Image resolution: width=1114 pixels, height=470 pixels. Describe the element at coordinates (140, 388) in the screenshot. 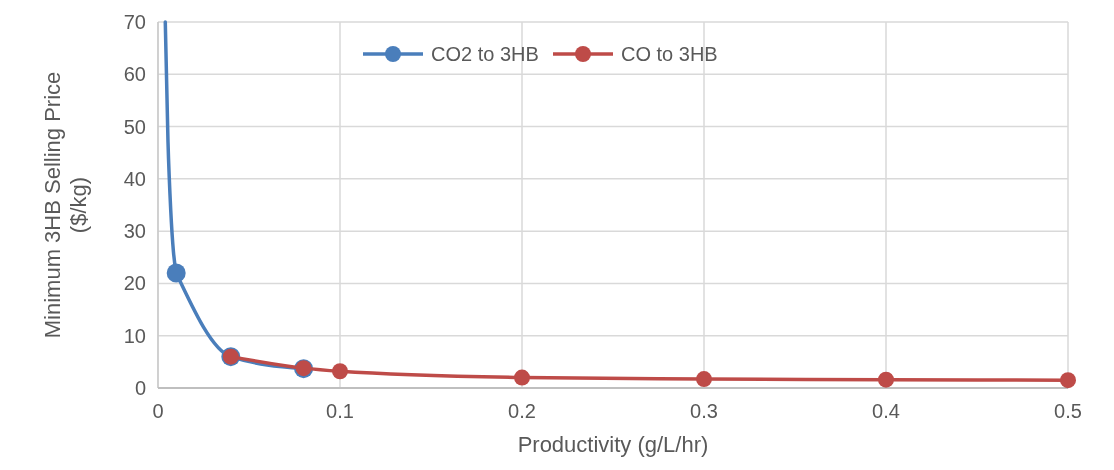

I see `y-tick-label: 0` at that location.